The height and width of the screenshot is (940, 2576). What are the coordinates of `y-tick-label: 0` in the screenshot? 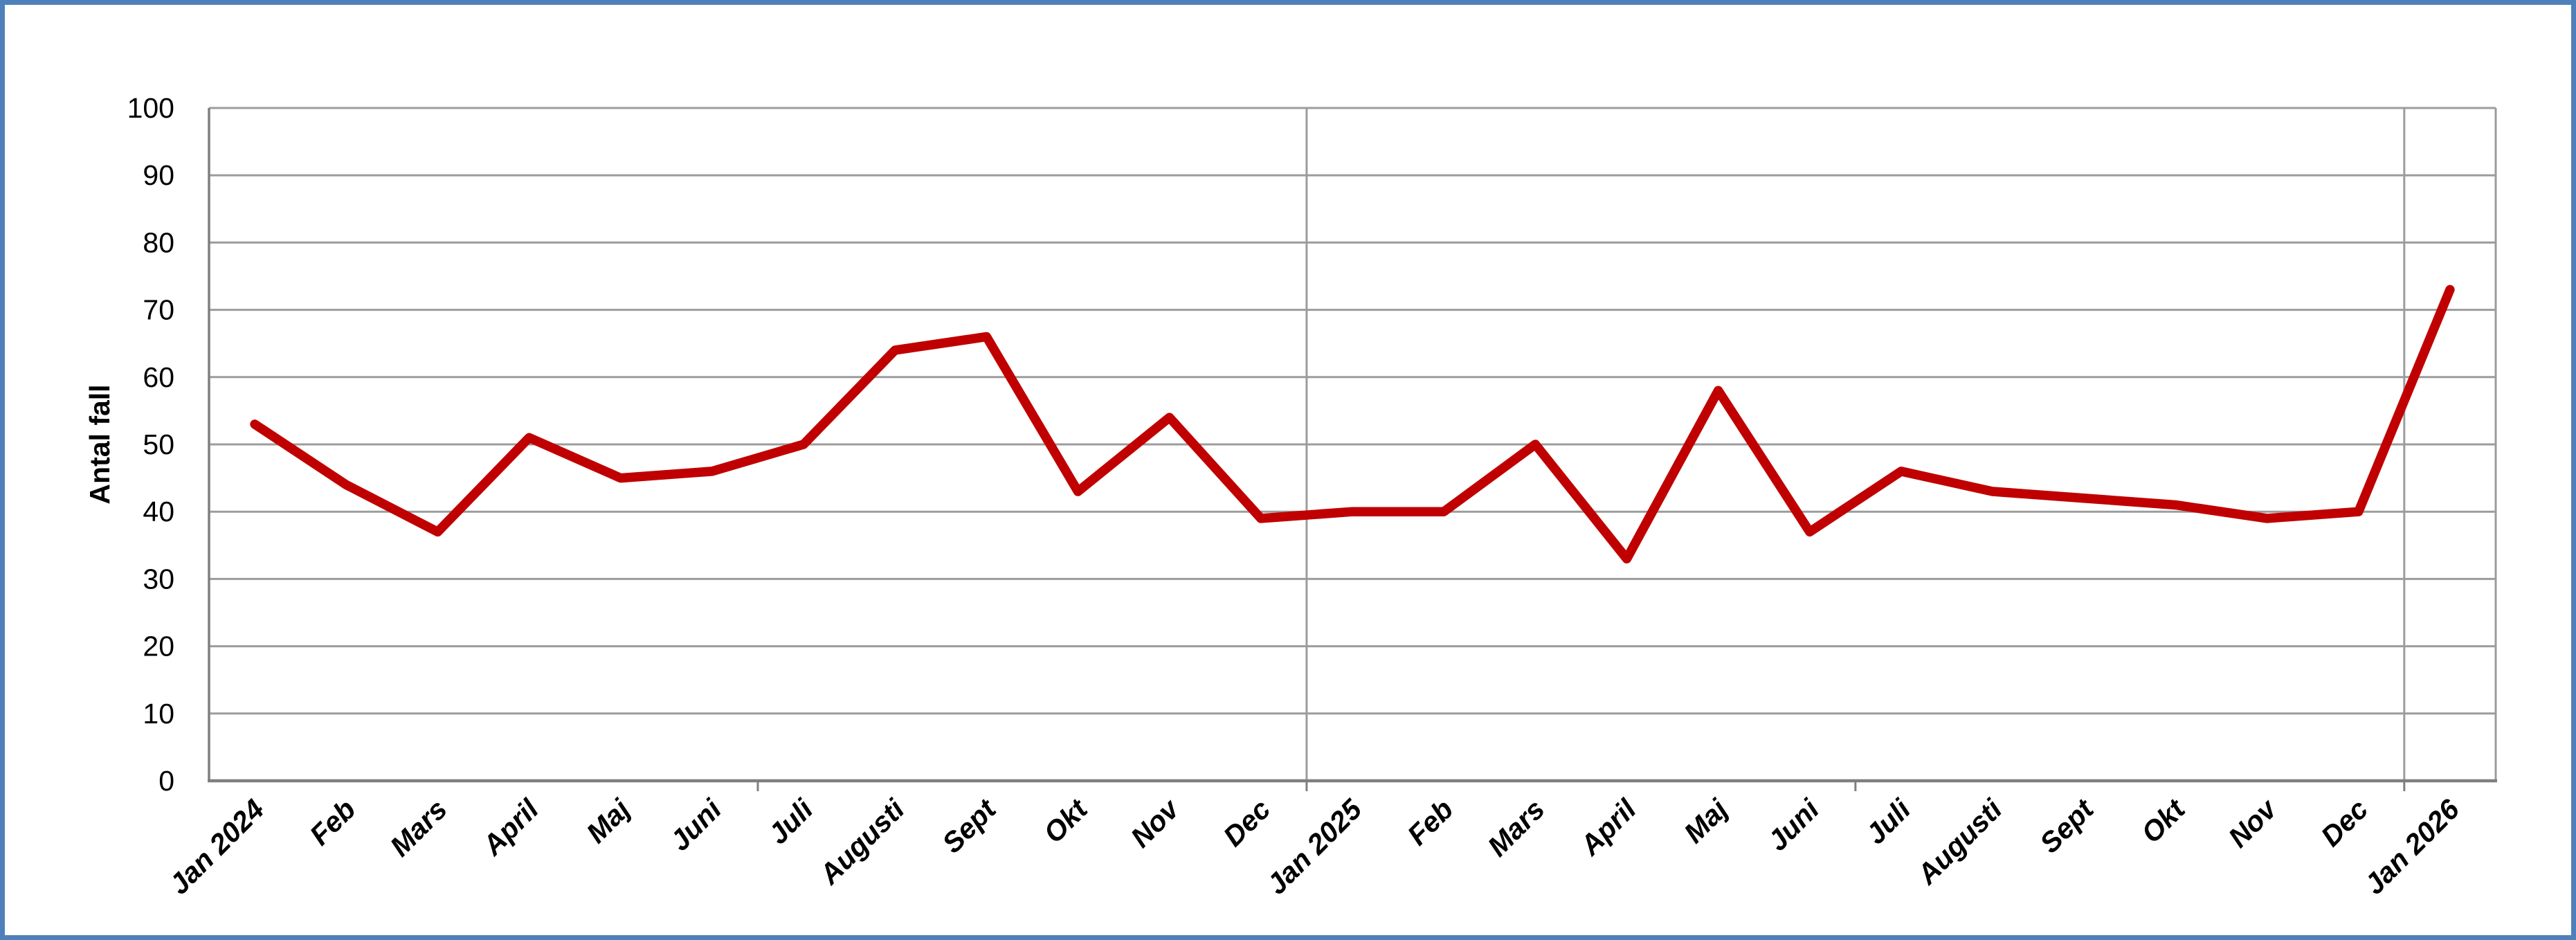 It's located at (166, 781).